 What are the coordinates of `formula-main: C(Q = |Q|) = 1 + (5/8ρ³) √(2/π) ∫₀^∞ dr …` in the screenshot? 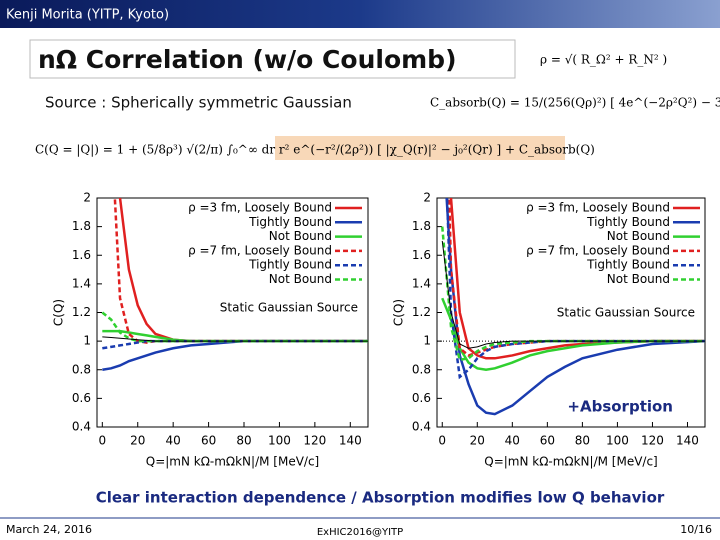 It's located at (315, 150).